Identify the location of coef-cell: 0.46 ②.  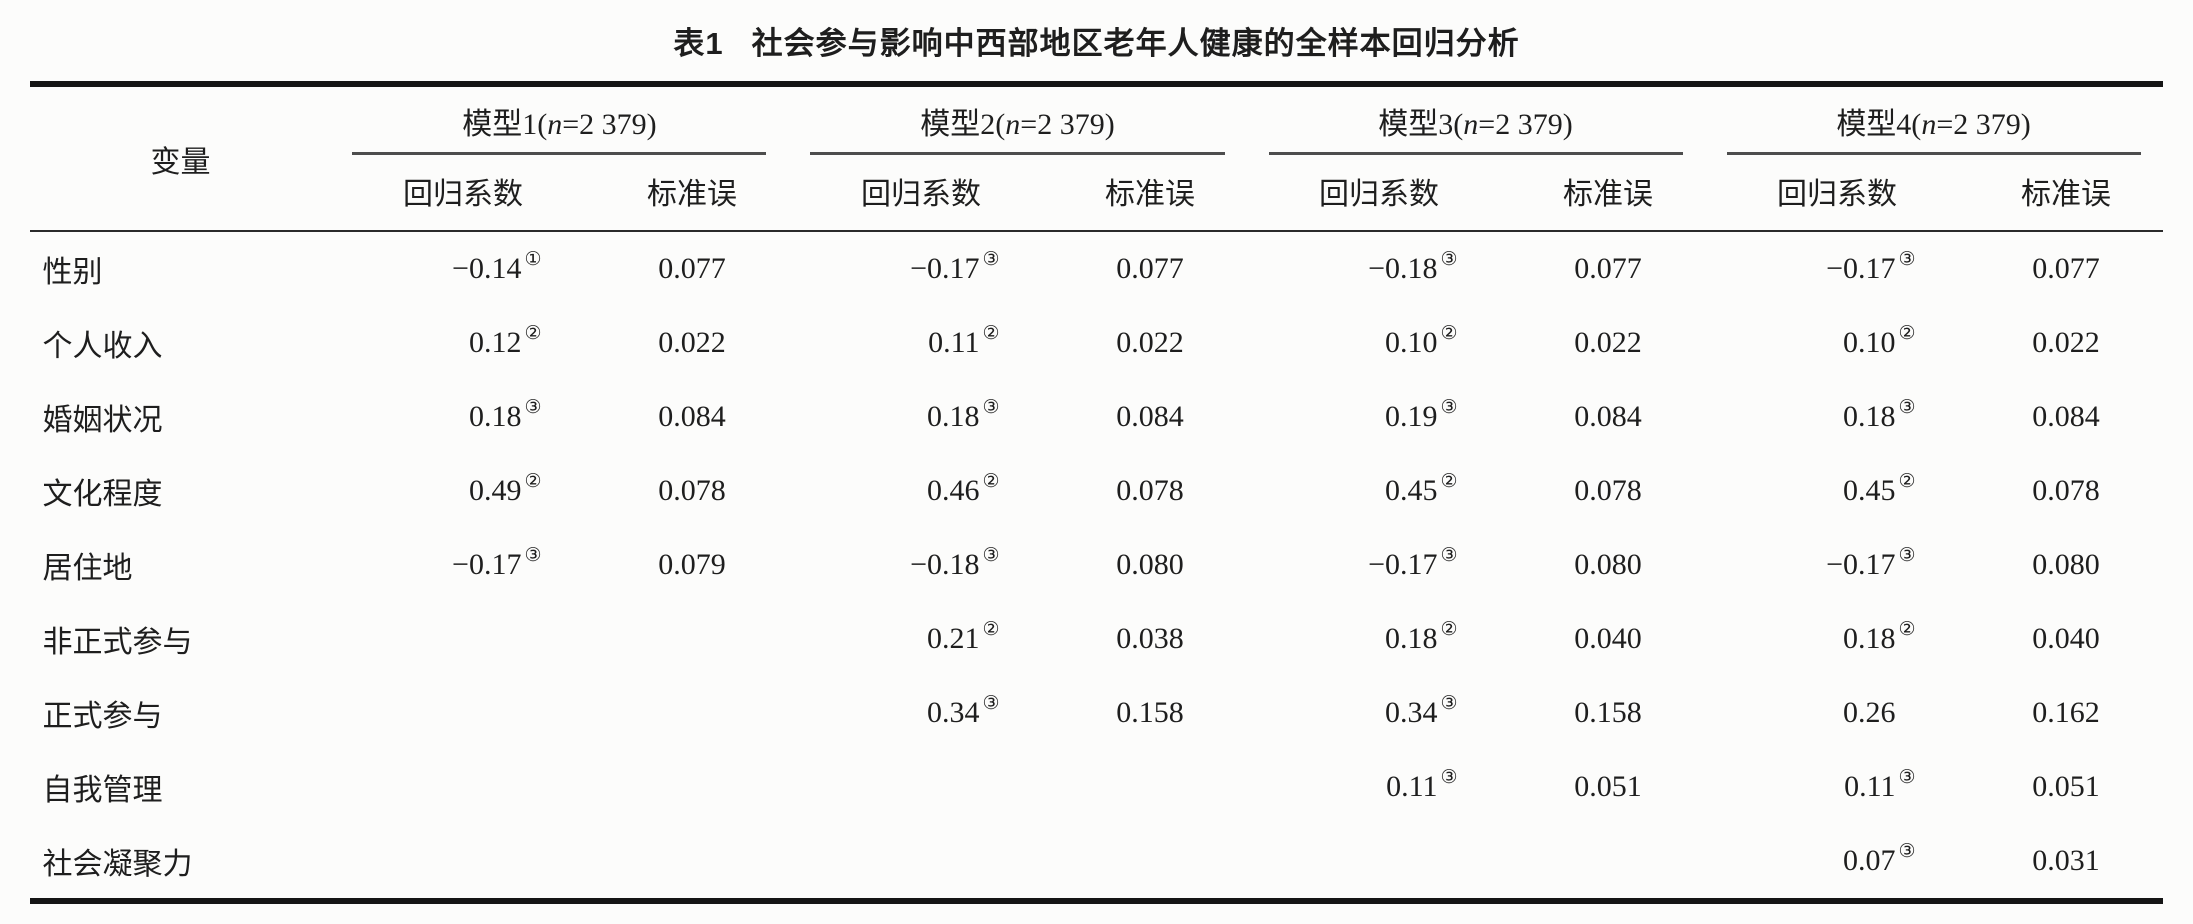
(963, 489).